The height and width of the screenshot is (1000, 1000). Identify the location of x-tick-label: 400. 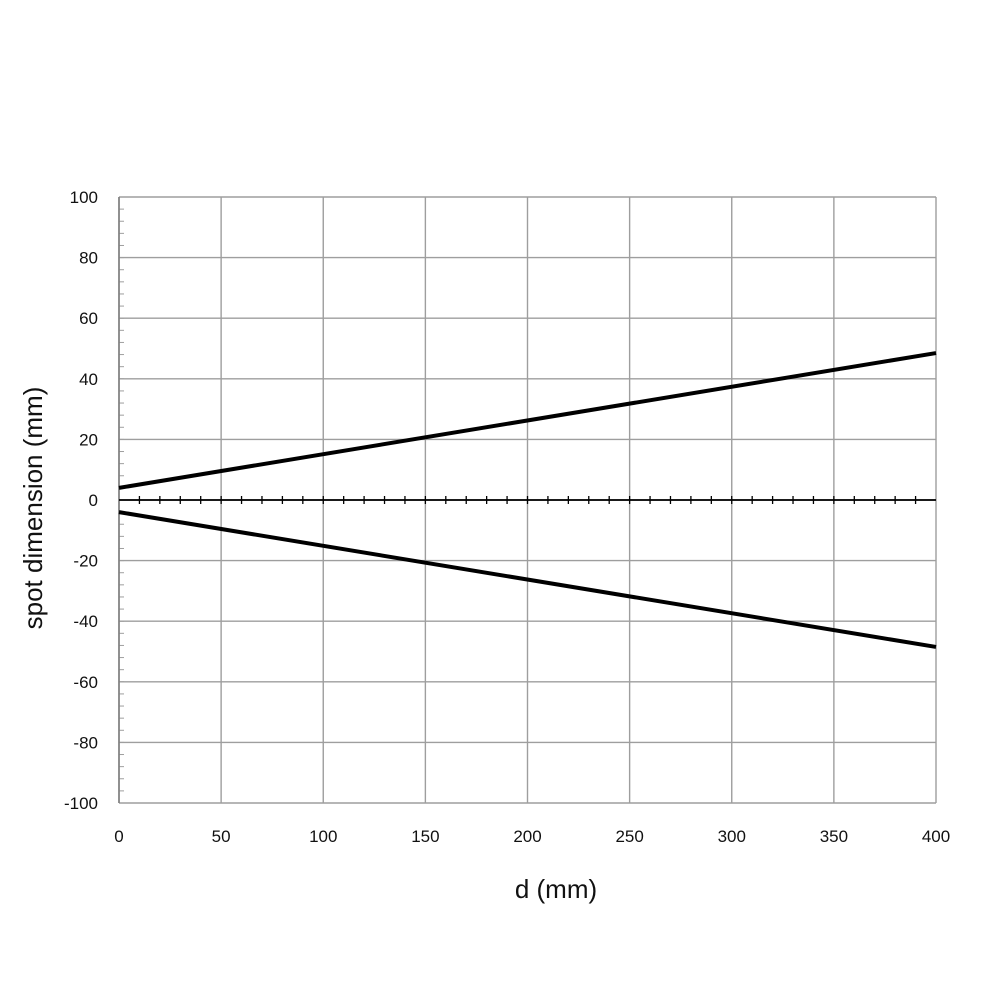
(936, 836).